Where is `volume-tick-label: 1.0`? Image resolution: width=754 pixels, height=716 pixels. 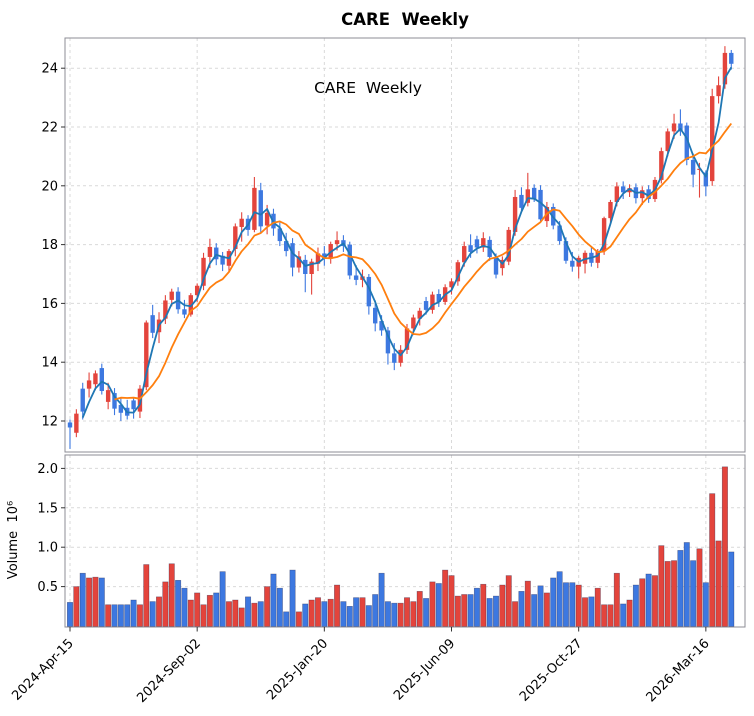
volume-tick-label: 1.0 is located at coordinates (47, 548).